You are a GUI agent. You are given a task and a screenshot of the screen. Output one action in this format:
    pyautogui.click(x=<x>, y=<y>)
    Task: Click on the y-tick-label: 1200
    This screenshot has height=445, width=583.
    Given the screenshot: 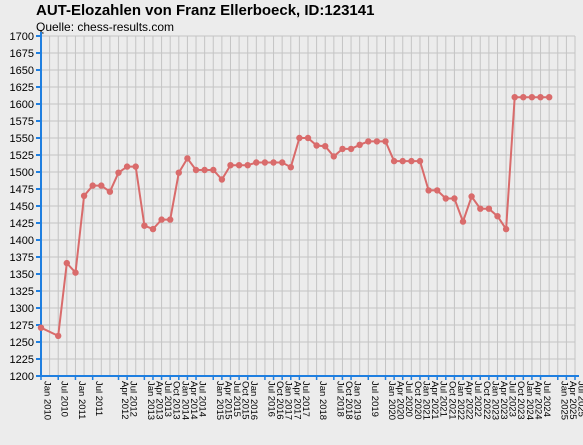 What is the action you would take?
    pyautogui.click(x=22, y=377)
    